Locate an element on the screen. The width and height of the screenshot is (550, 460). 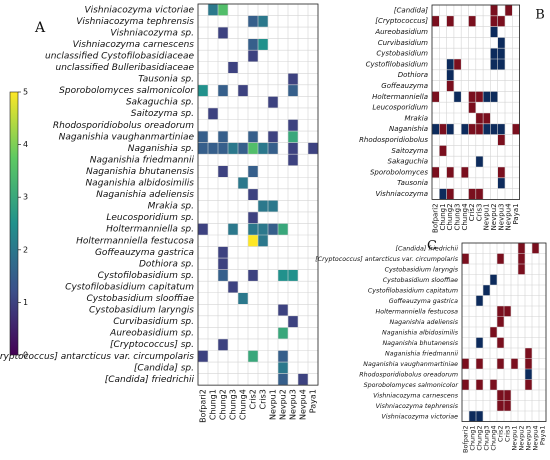
column-label: Chung1 is located at coordinates (443, 216).